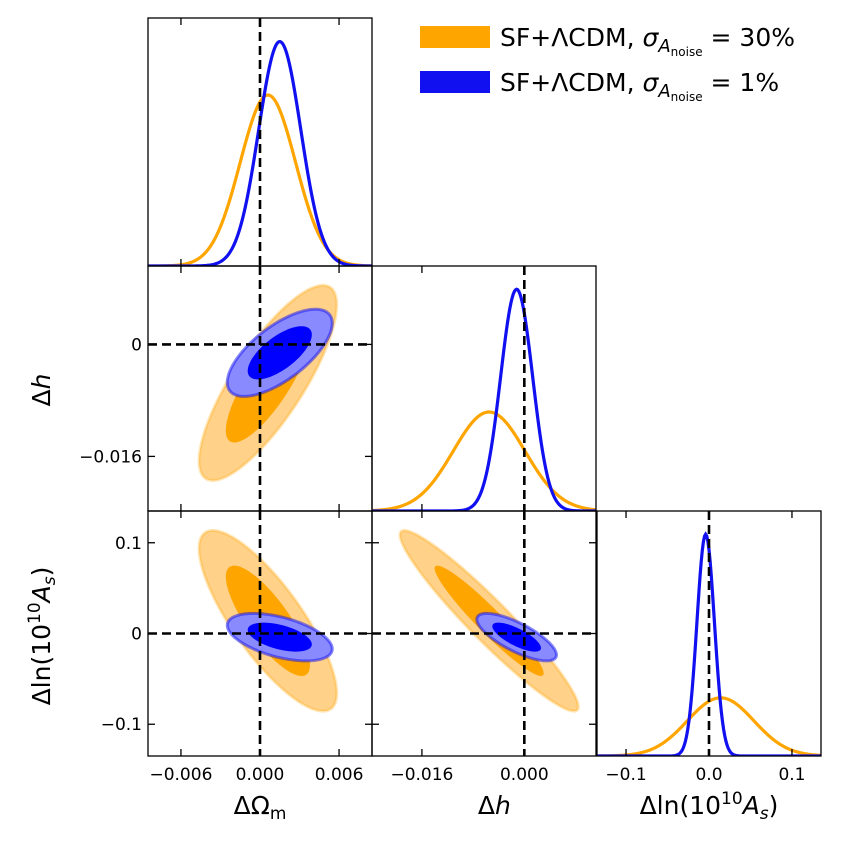 The width and height of the screenshot is (843, 843). I want to click on y-tick-label-as: 0.1, so click(128, 544).